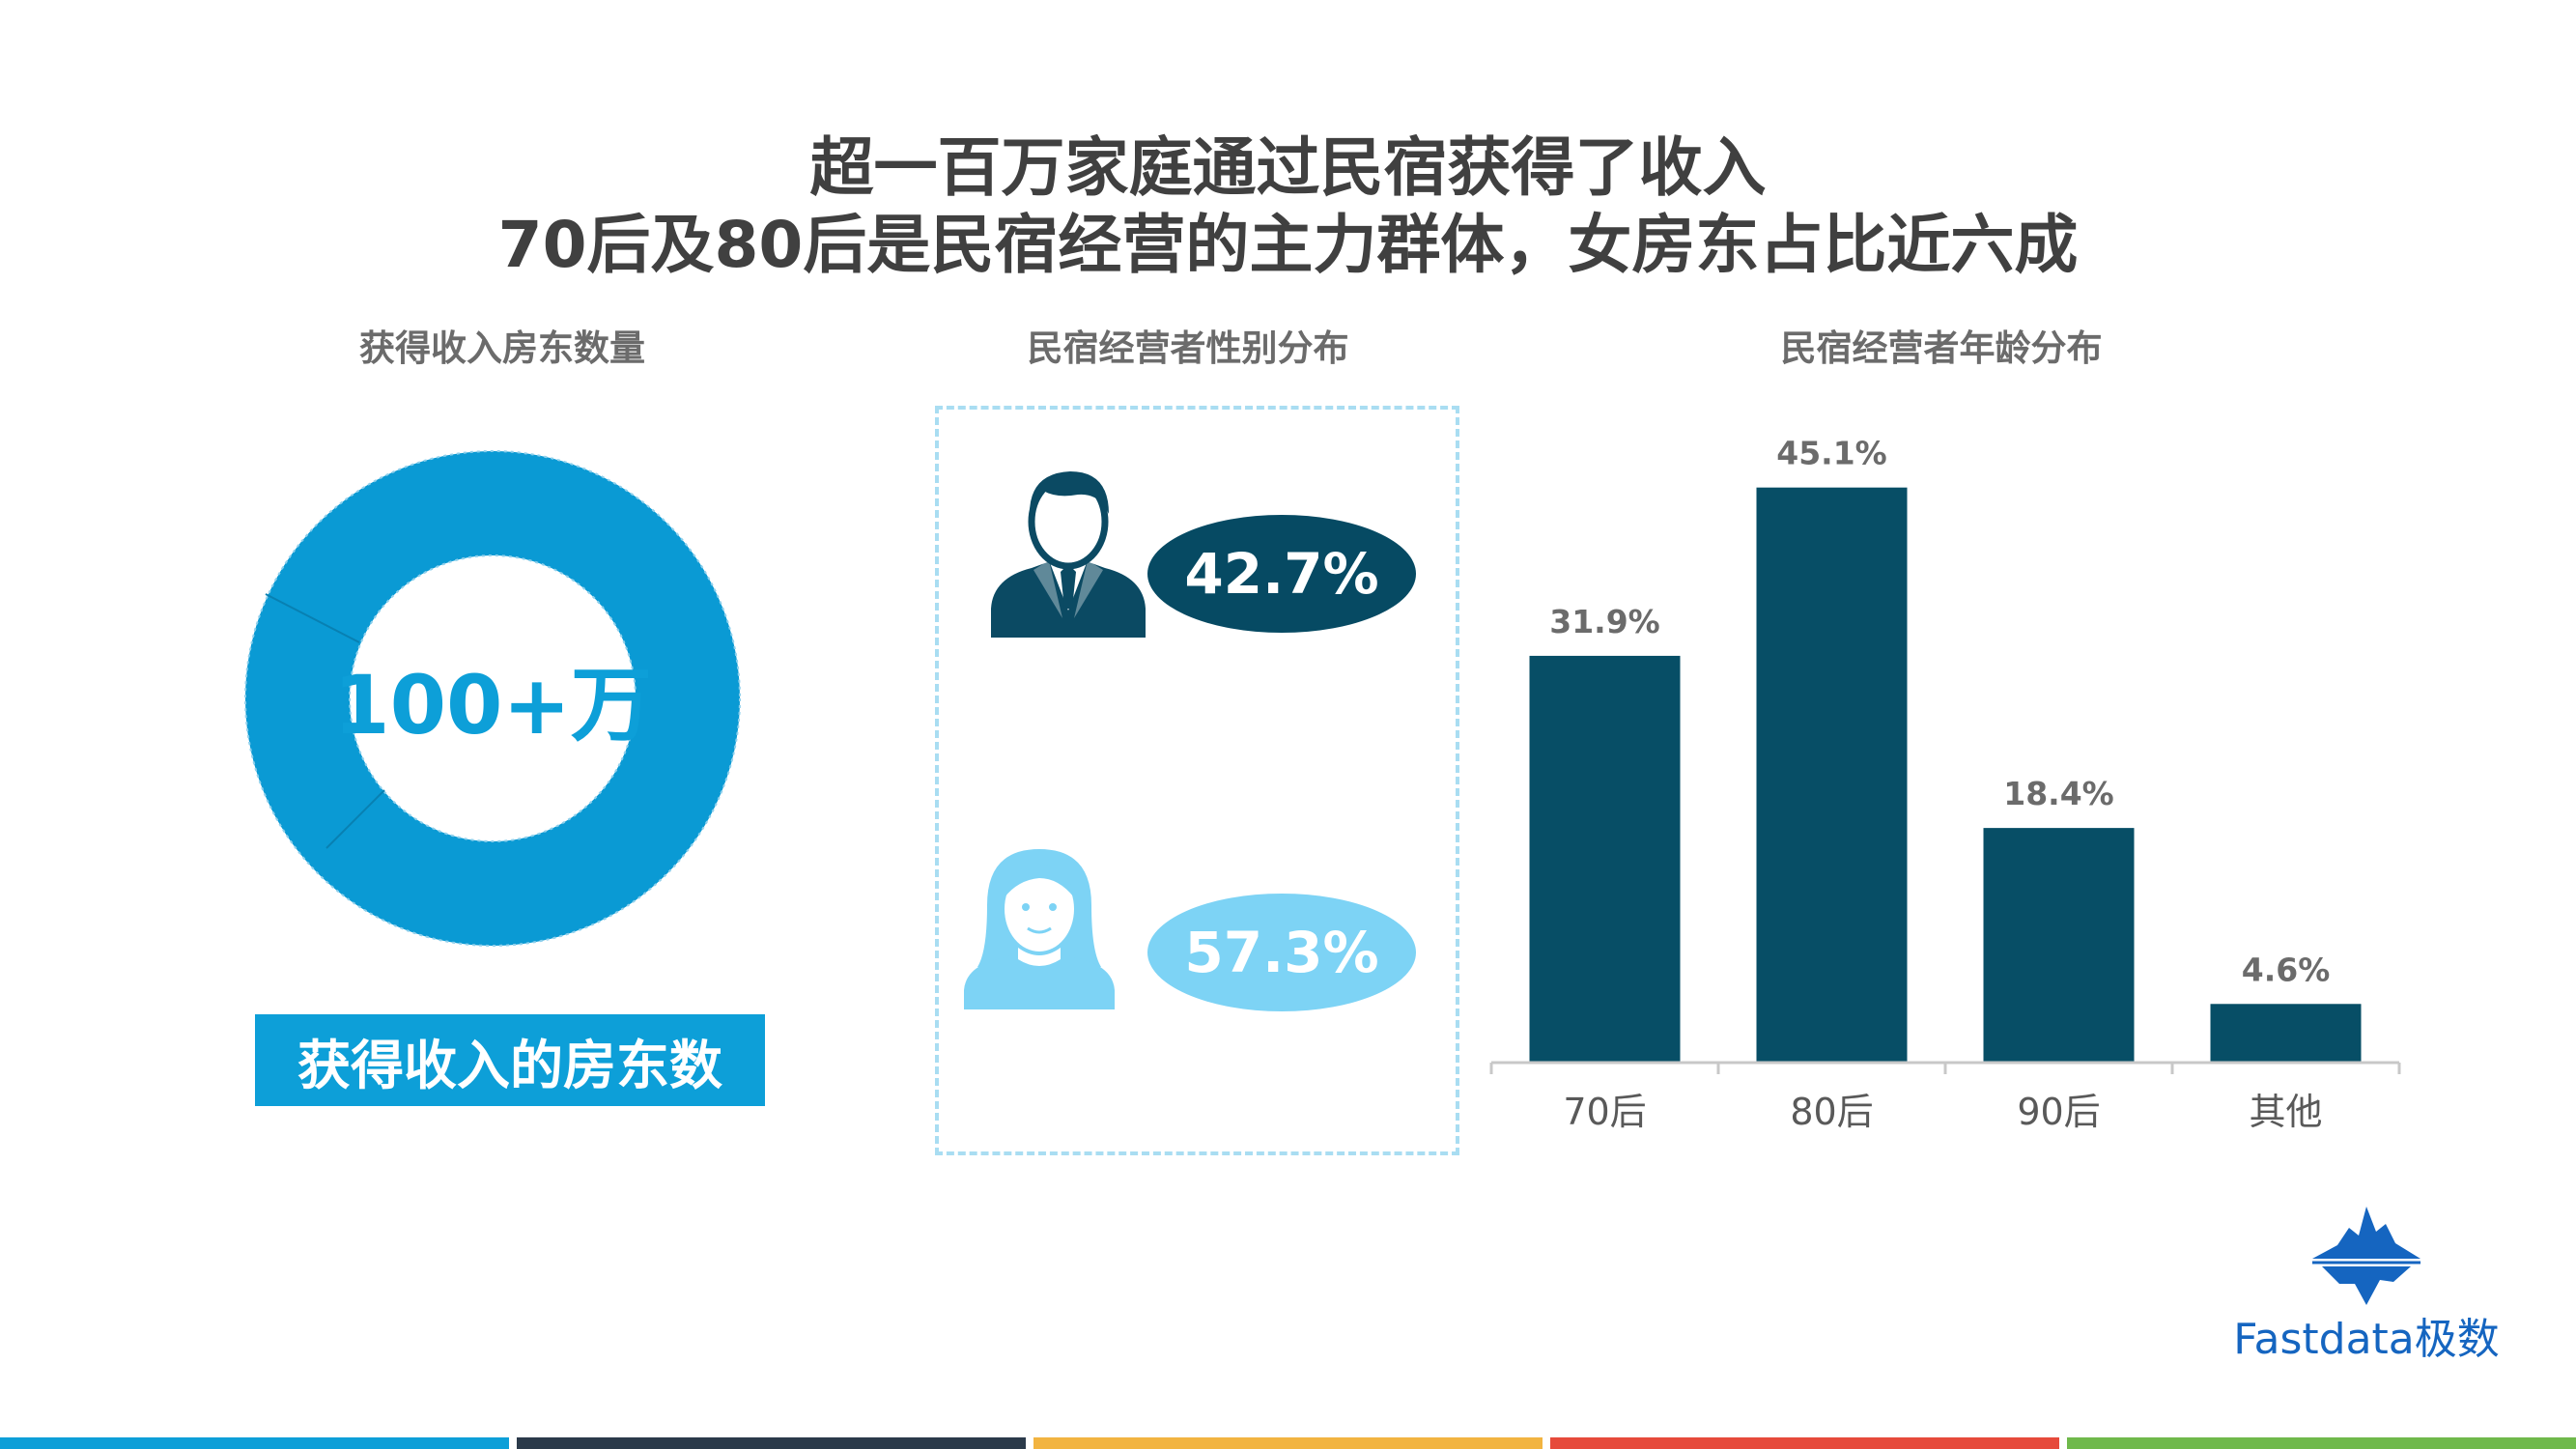 This screenshot has height=1449, width=2576. Describe the element at coordinates (1942, 1112) in the screenshot. I see `category-labels: 70后 80后 90后 其他` at that location.